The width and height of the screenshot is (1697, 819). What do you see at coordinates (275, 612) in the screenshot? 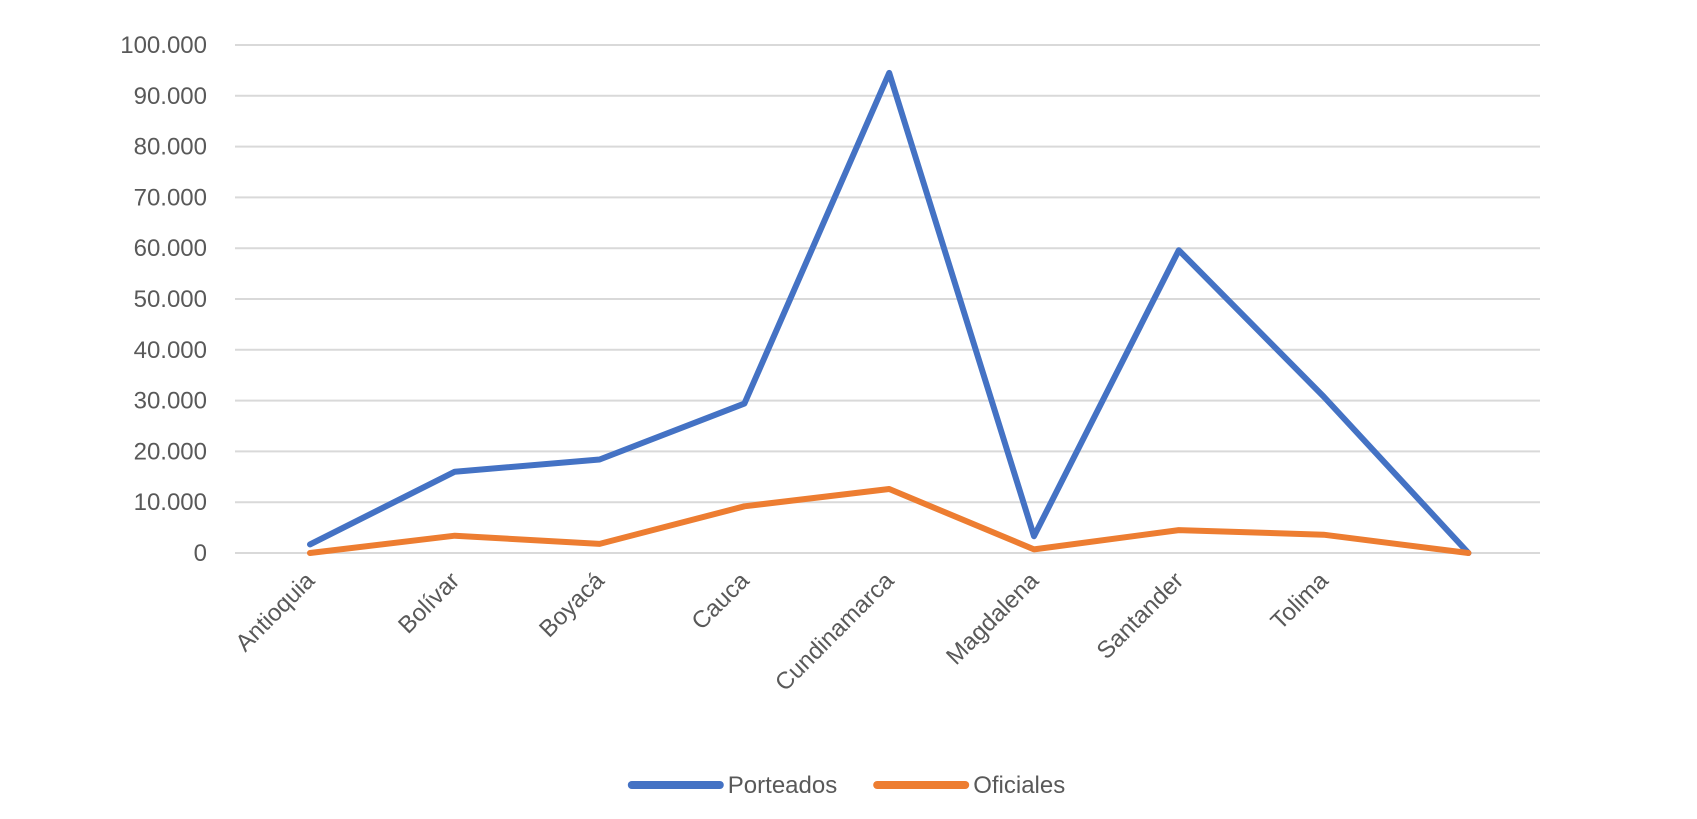
I see `x-tick-label: Antioquia` at bounding box center [275, 612].